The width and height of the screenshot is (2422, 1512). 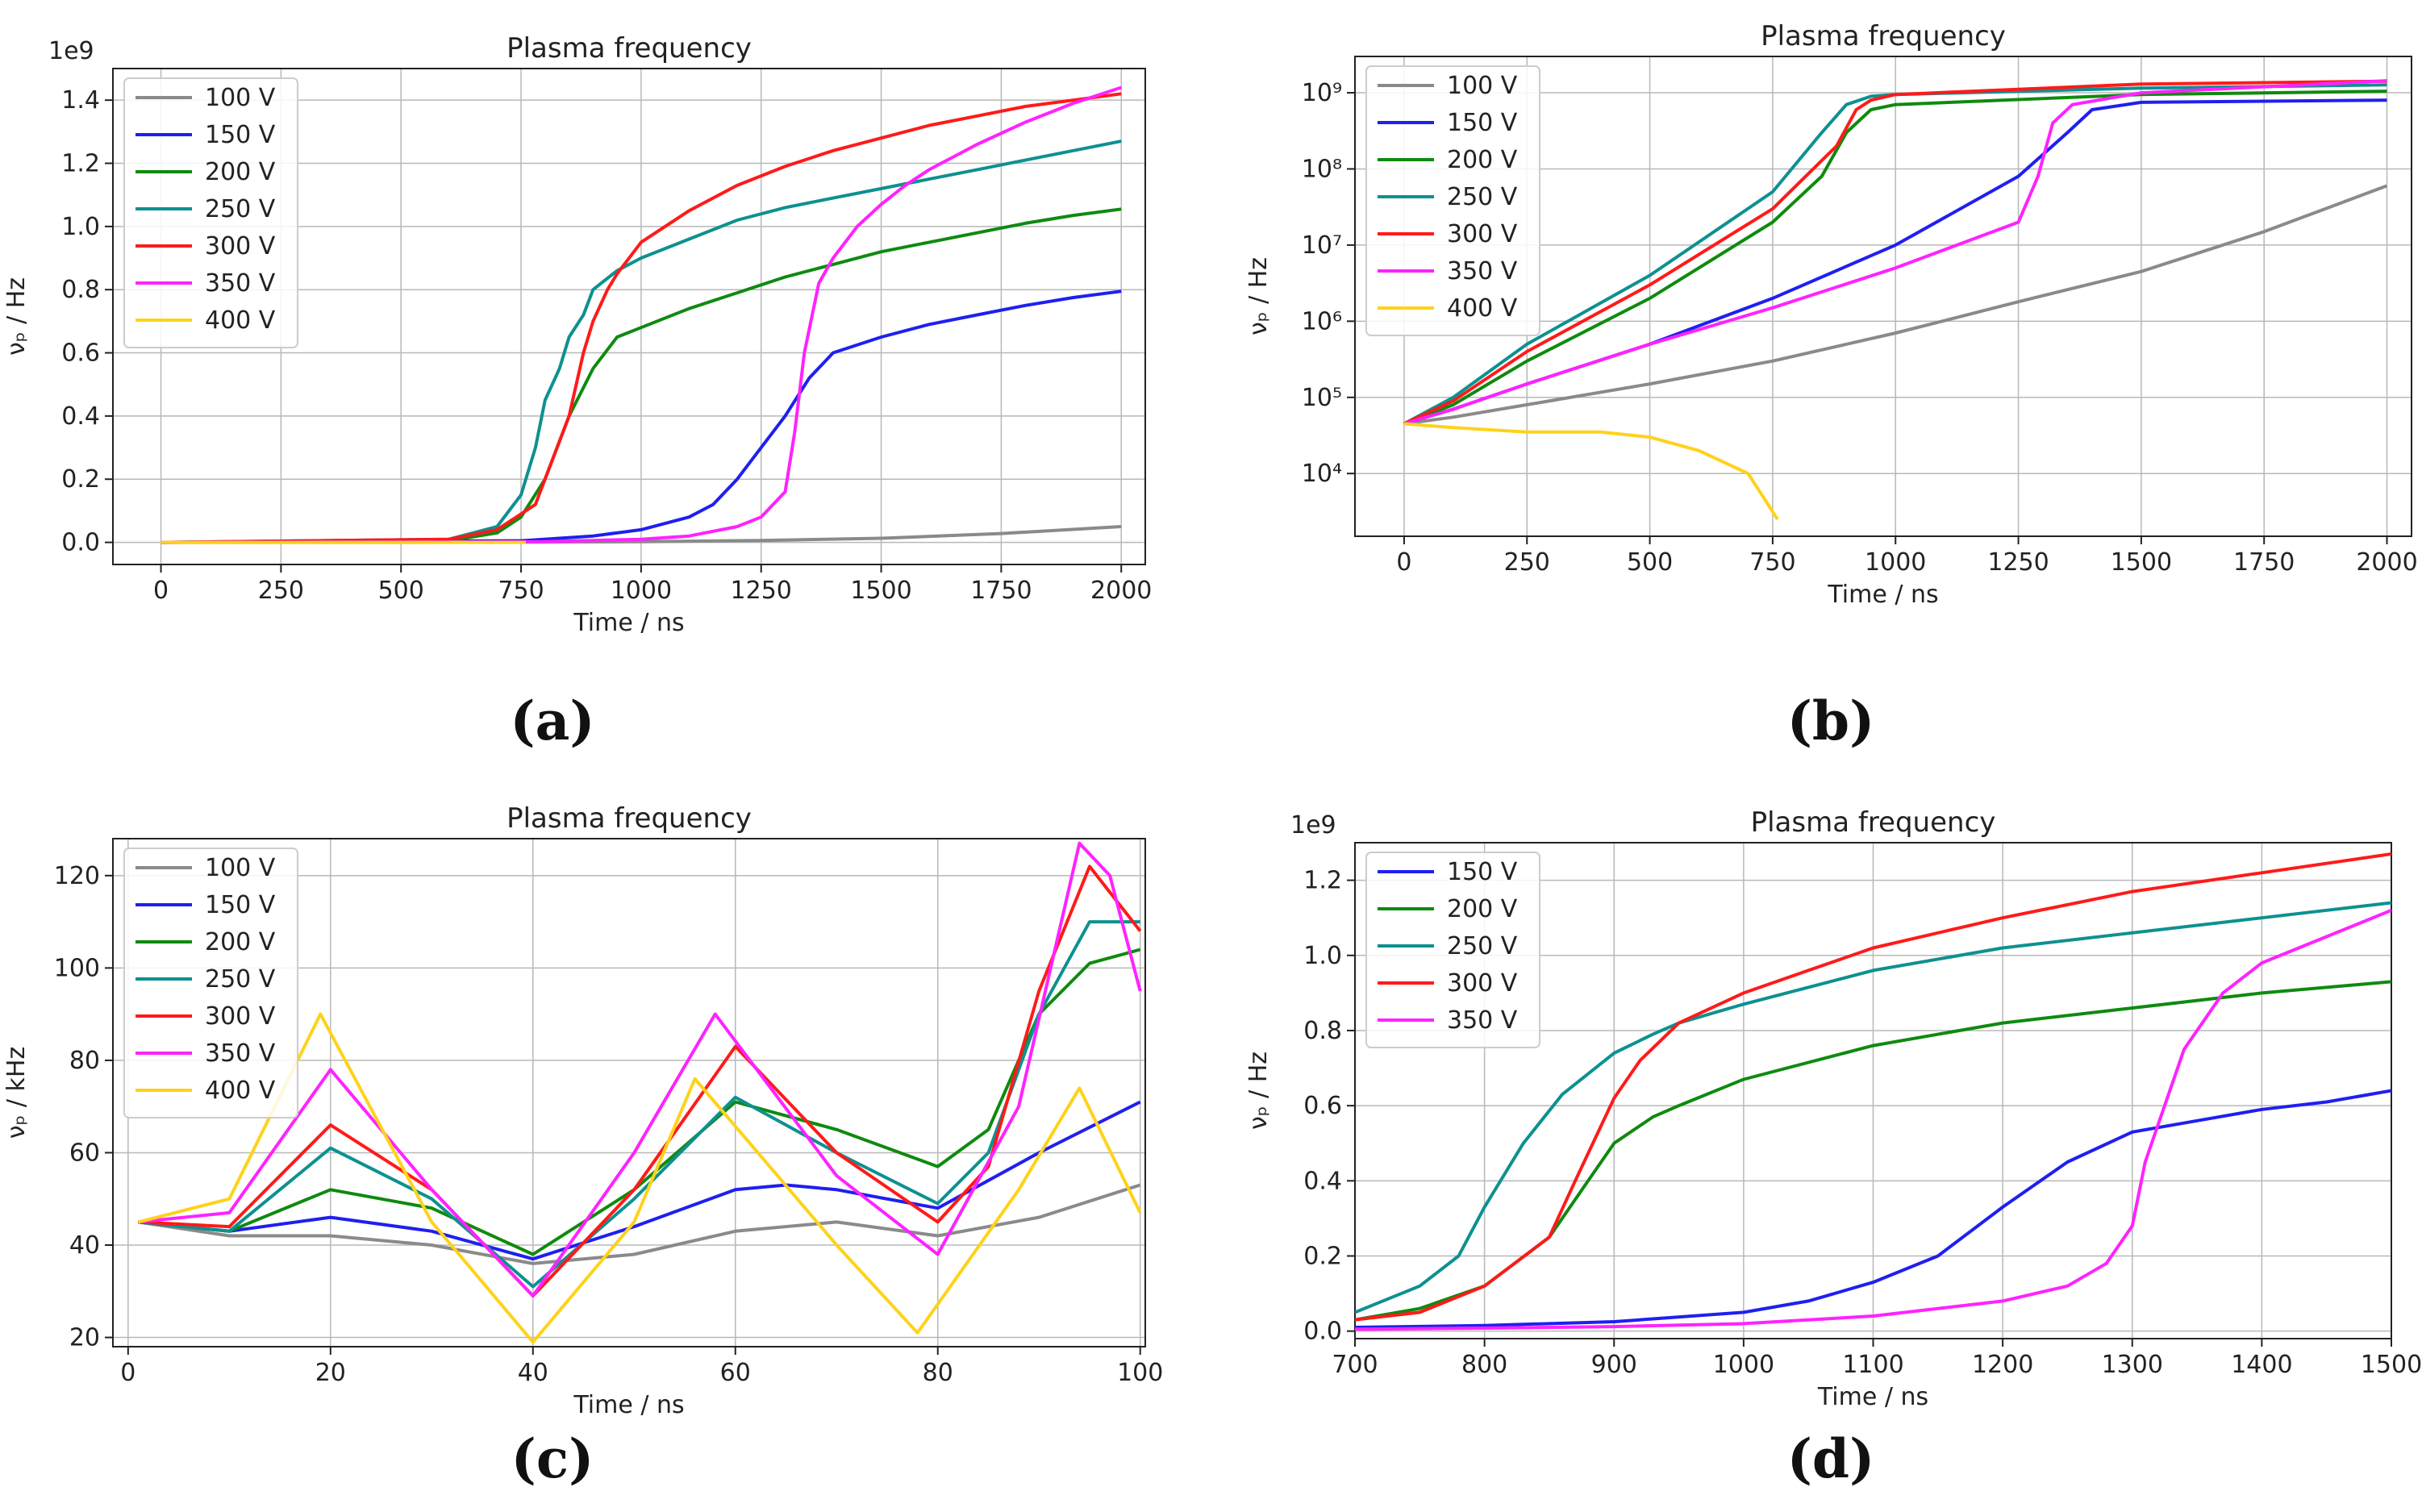 What do you see at coordinates (2003, 1365) in the screenshot?
I see `x-tick-label: 1200` at bounding box center [2003, 1365].